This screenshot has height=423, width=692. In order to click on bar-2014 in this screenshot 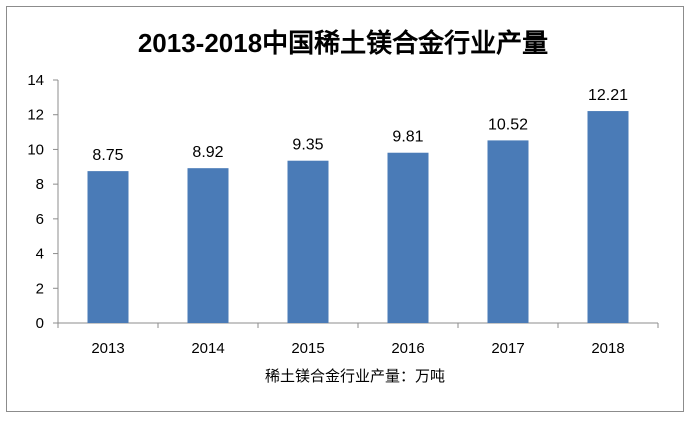, I will do `click(208, 245)`.